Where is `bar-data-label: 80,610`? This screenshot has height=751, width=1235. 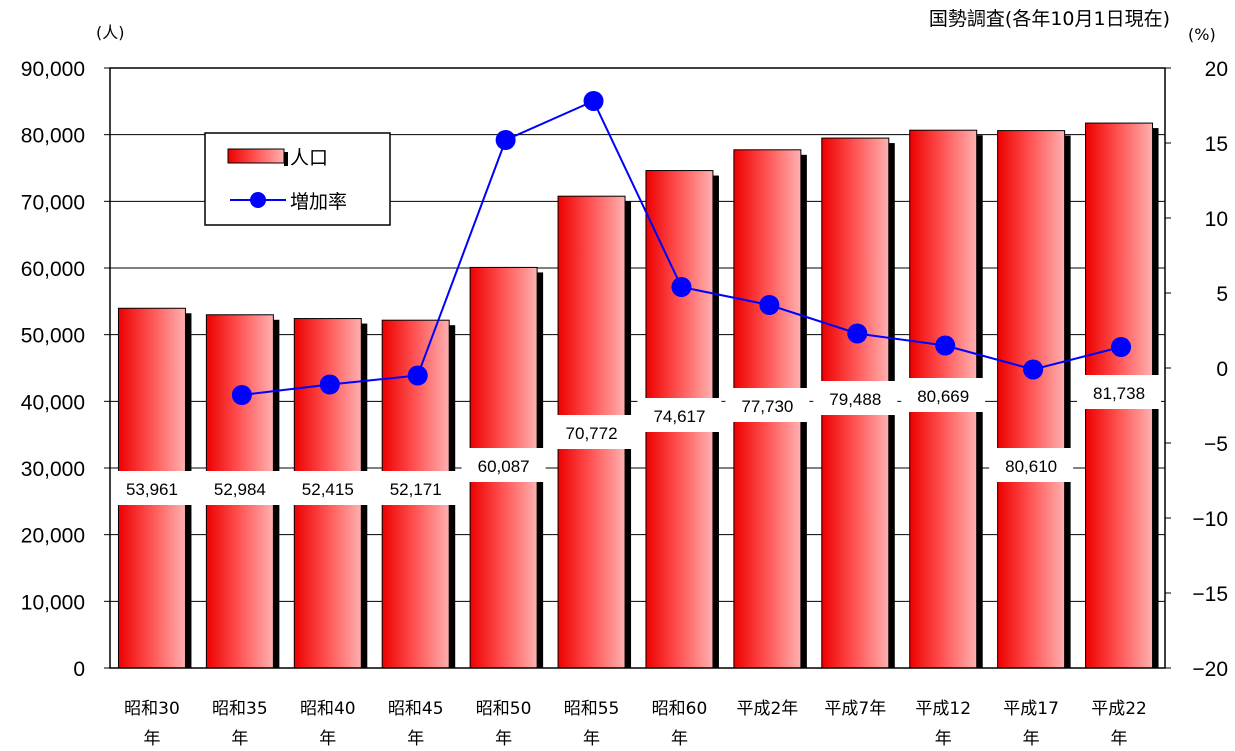 bar-data-label: 80,610 is located at coordinates (1031, 466).